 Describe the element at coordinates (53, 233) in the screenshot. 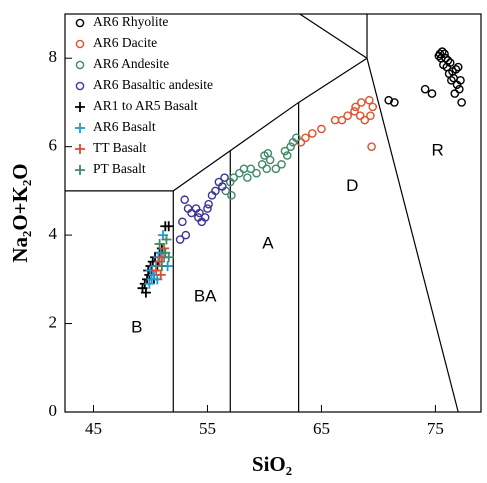

I see `y-tick-label: 4` at that location.